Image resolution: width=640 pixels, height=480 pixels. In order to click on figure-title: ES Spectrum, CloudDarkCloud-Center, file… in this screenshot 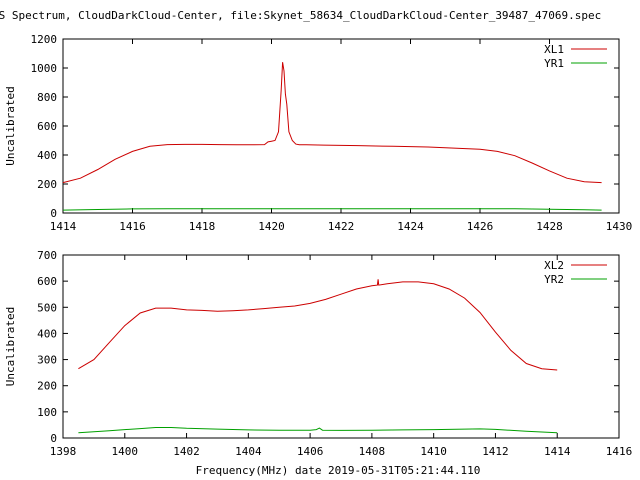, I will do `click(300, 15)`.